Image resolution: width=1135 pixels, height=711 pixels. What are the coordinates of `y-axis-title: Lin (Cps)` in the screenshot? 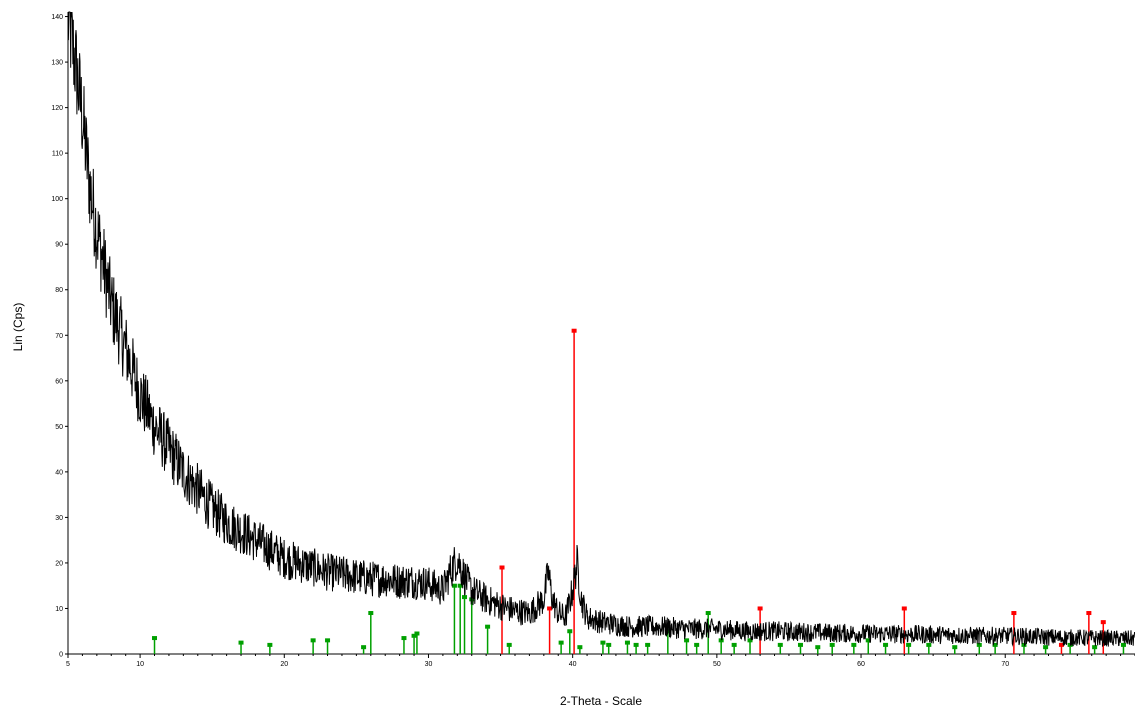 It's located at (18, 327).